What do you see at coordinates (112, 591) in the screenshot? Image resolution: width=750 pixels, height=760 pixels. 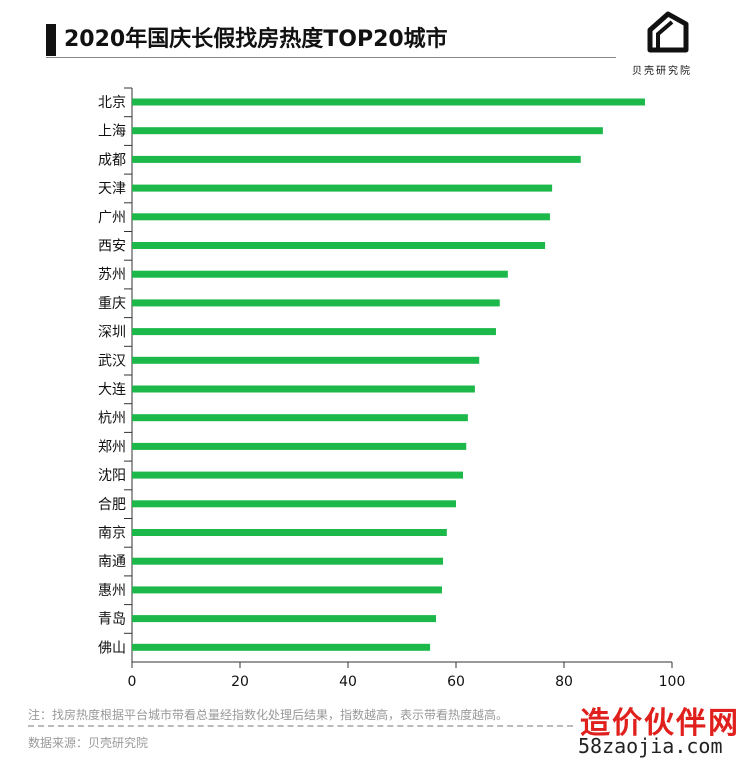 I see `y-tick-label: 惠州` at bounding box center [112, 591].